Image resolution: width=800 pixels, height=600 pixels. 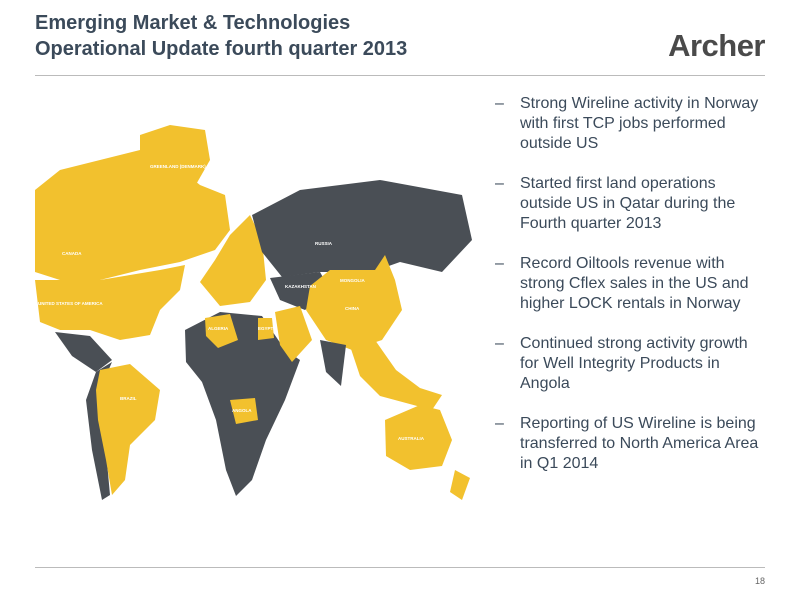 I want to click on map-label: EGYPT, so click(x=266, y=328).